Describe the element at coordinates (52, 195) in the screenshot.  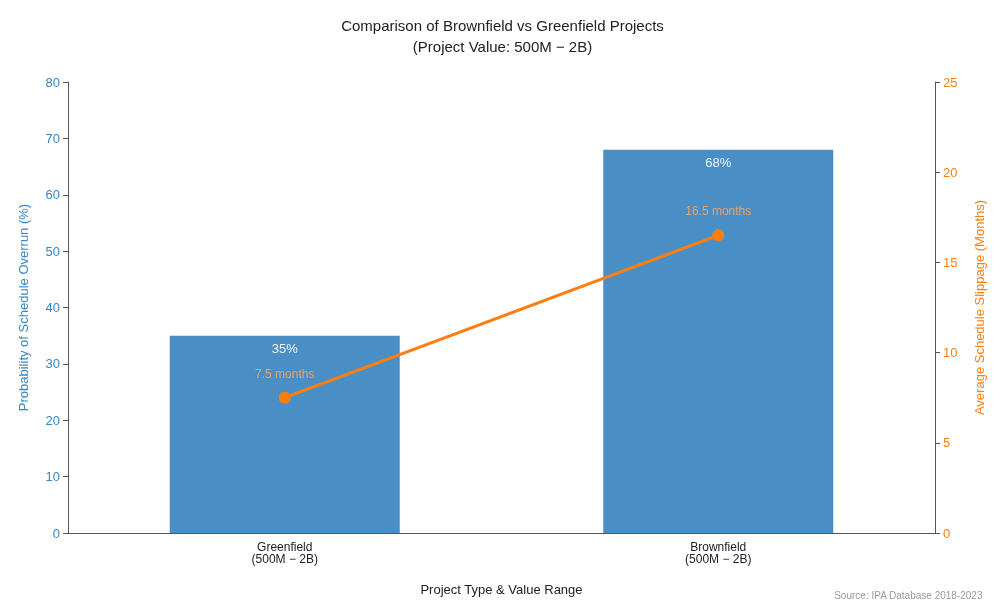
I see `y-tick-label: 60` at that location.